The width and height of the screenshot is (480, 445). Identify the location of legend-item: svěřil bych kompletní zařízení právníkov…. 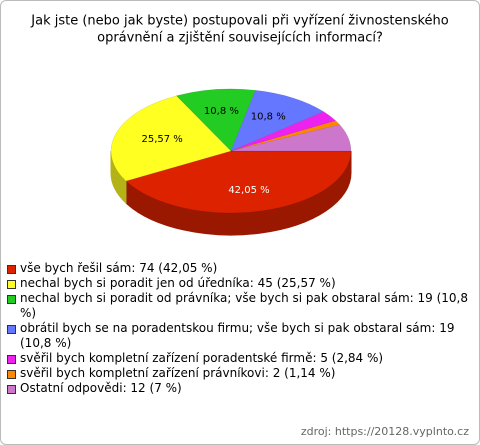
(240, 373).